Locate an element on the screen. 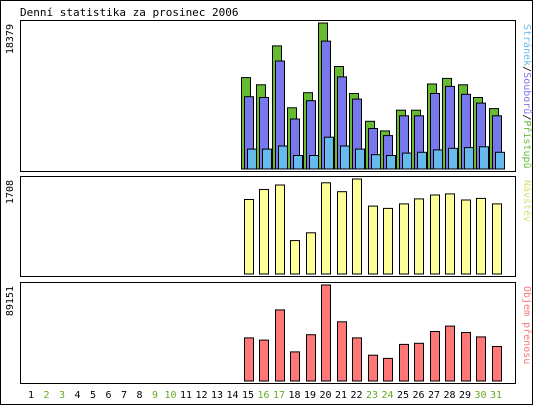  bar-volume-Objem-přenosu-16 is located at coordinates (264, 360).